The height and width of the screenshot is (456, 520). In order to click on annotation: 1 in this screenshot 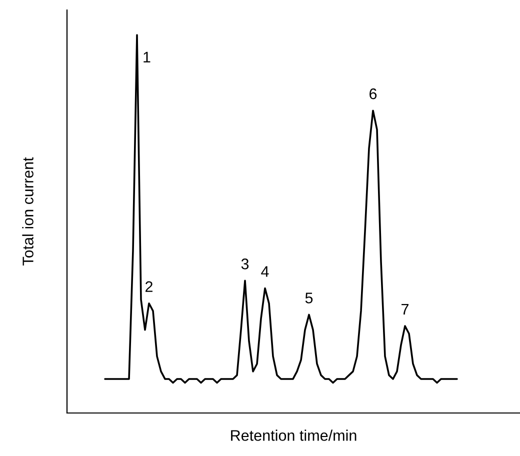, I will do `click(147, 57)`.